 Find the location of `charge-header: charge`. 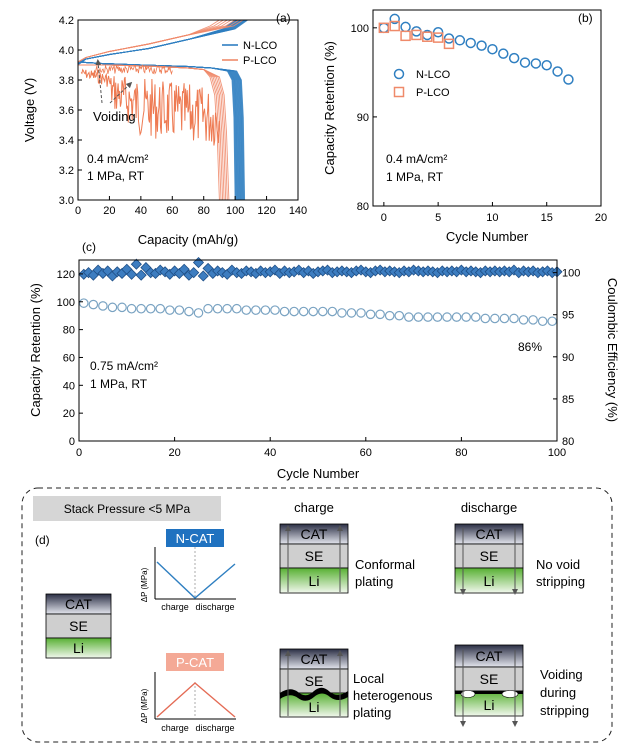

charge-header: charge is located at coordinates (314, 507).